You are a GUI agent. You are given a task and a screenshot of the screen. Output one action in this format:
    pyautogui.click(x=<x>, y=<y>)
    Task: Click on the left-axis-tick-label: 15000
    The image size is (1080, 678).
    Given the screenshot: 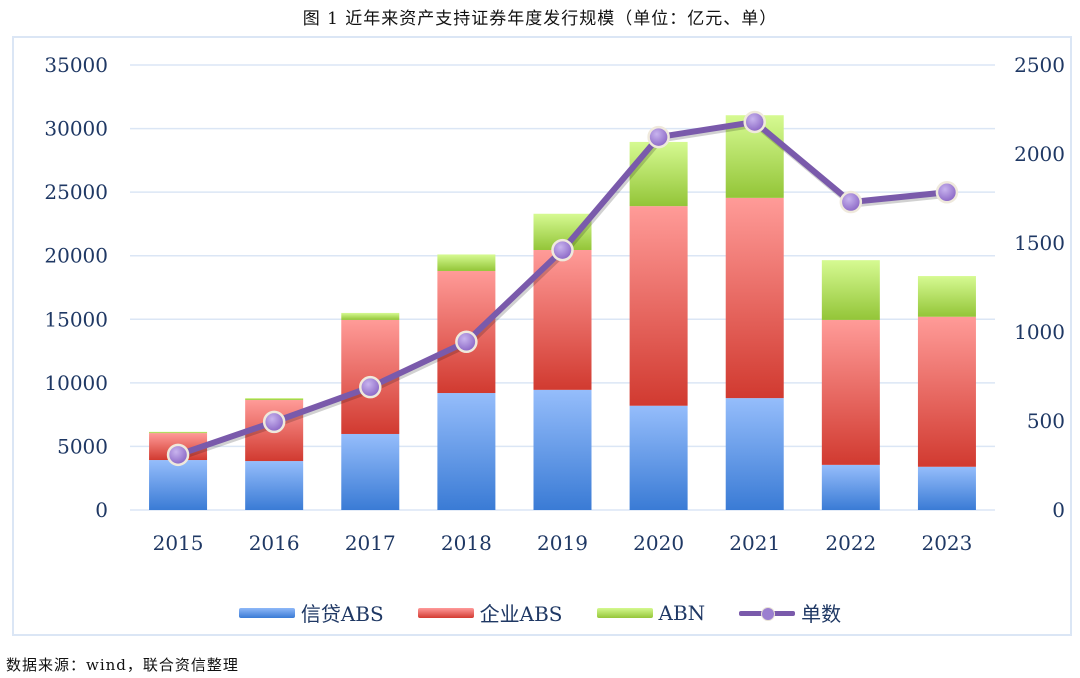 What is the action you would take?
    pyautogui.click(x=76, y=319)
    